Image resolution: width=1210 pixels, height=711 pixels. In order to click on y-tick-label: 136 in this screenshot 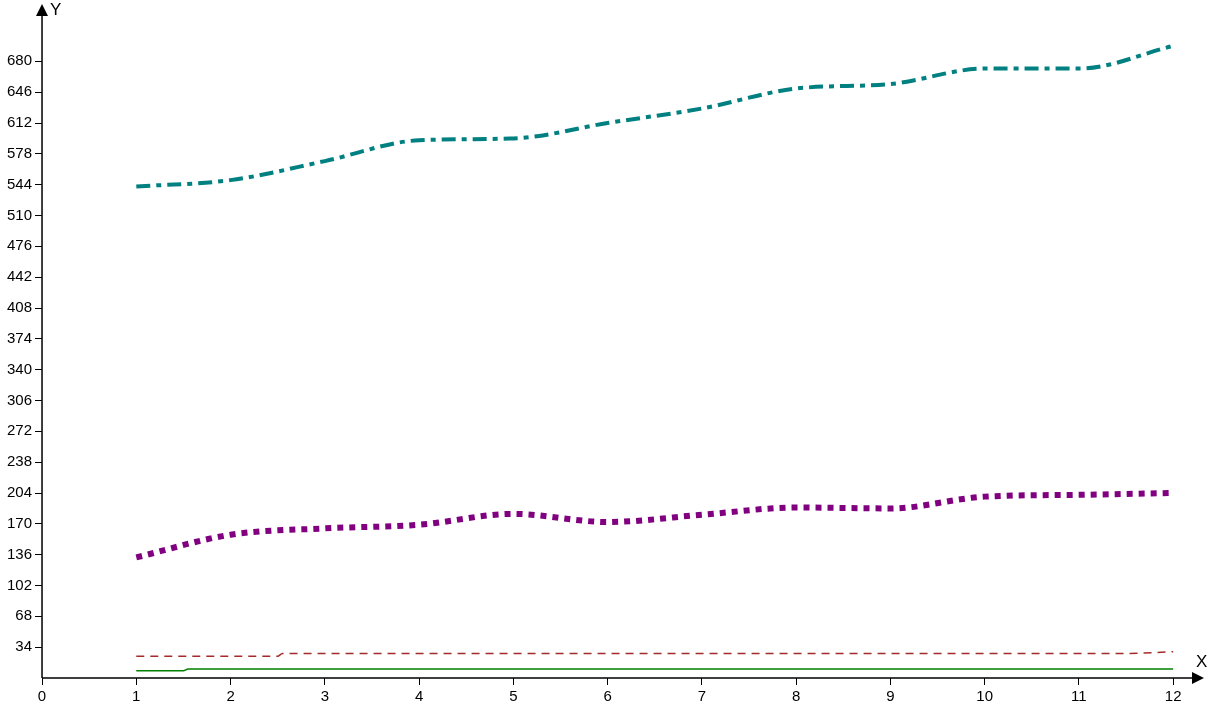, I will do `click(20, 553)`.